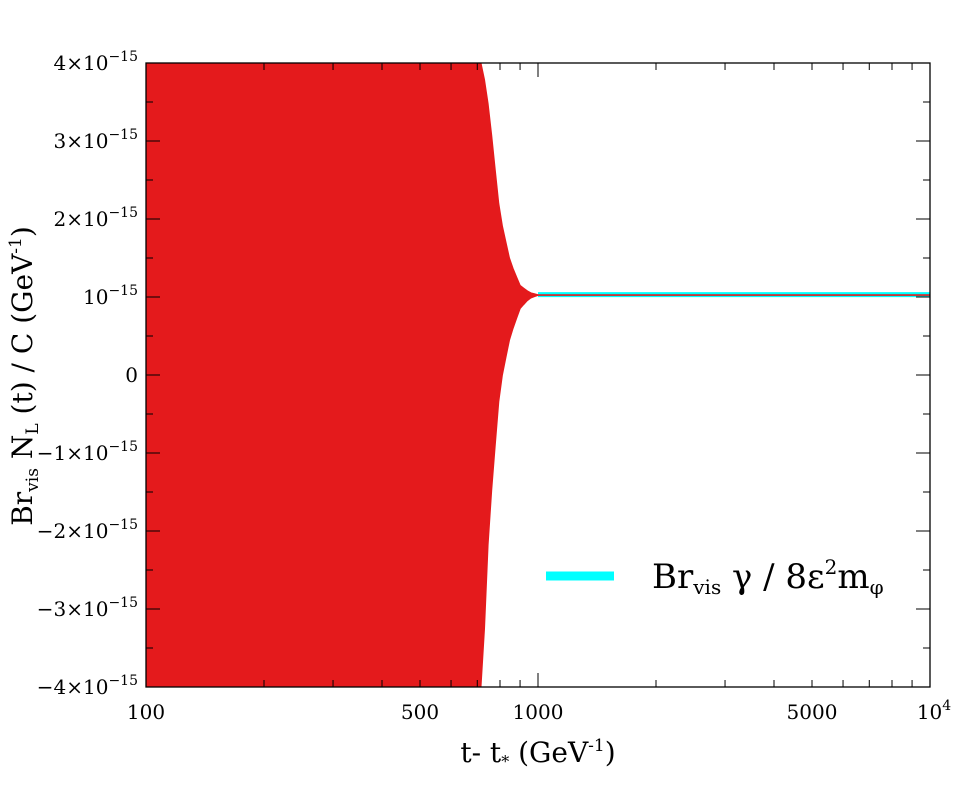 The image size is (954, 806). I want to click on y-axis-title: Brvis NL (t) / C (GeV-1), so click(24, 376).